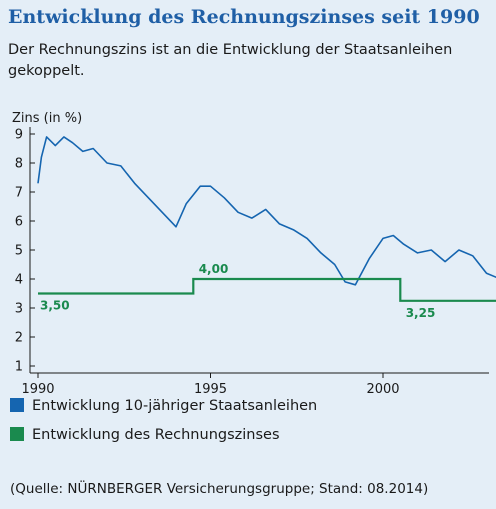 This screenshot has width=496, height=509. What do you see at coordinates (19, 280) in the screenshot?
I see `y-tick-label: 4` at bounding box center [19, 280].